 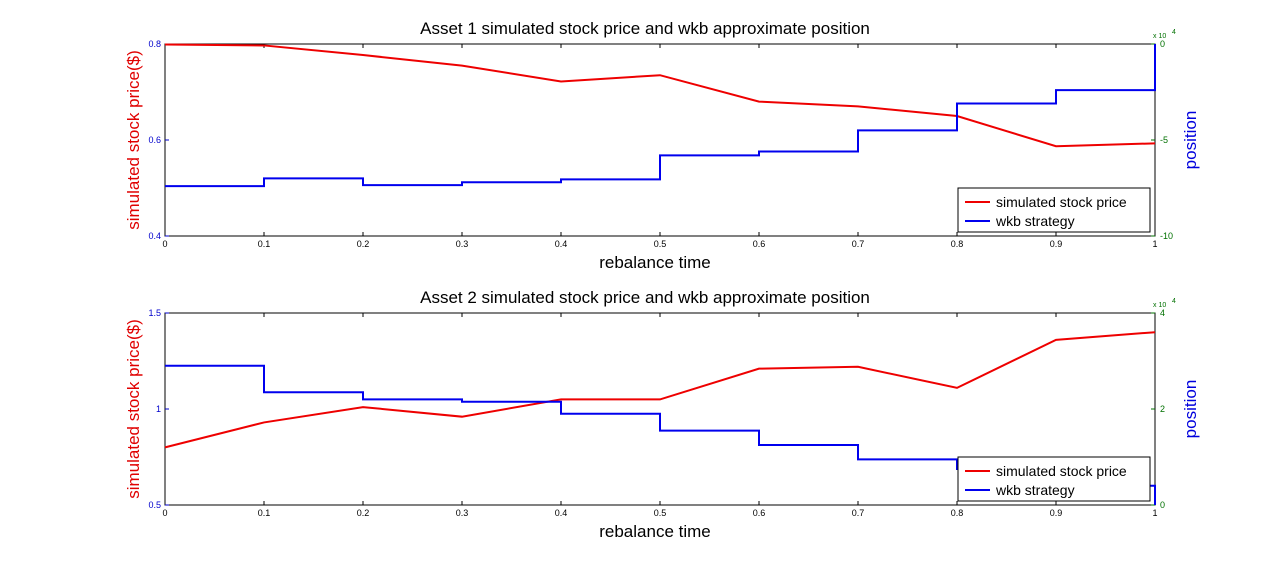 What do you see at coordinates (154, 505) in the screenshot?
I see `y-tick-label-left: 0.5` at bounding box center [154, 505].